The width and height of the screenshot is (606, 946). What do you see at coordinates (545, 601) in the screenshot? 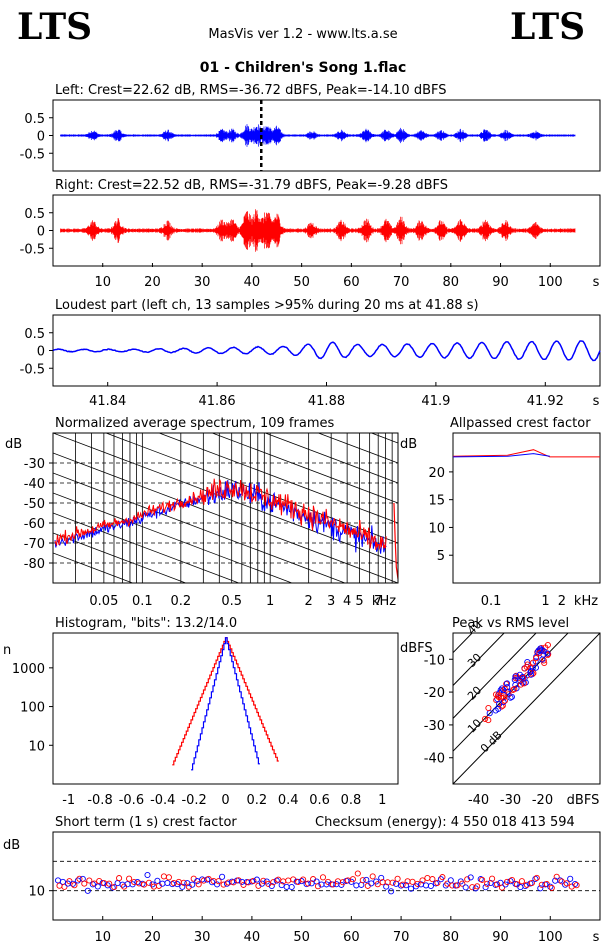
I see `crest-factor-xtick-label: 1` at bounding box center [545, 601].